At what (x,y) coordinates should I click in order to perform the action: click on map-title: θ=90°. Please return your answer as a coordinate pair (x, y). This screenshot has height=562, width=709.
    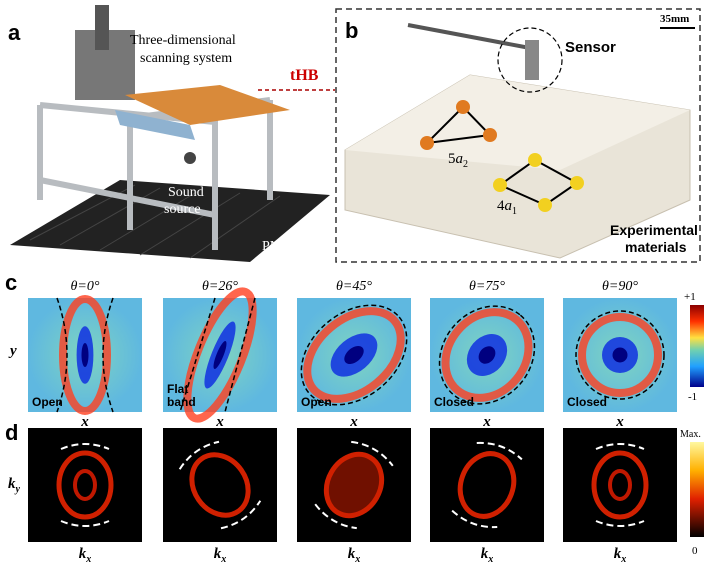
    Looking at the image, I should click on (620, 286).